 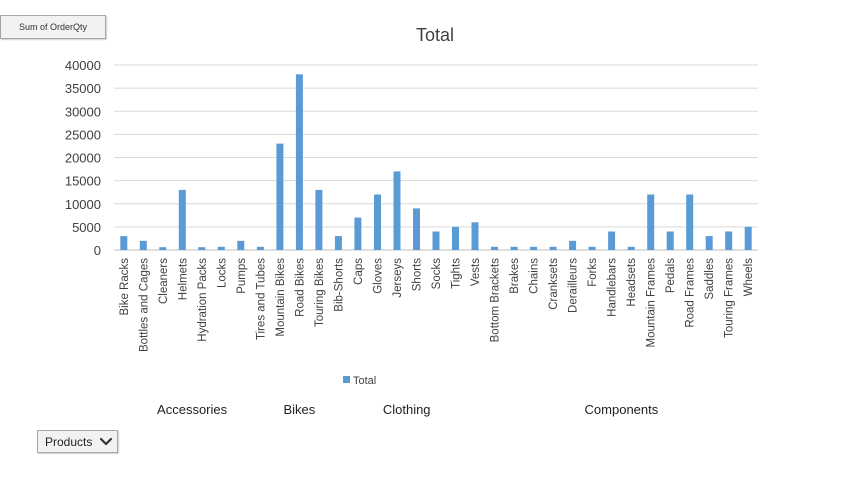 What do you see at coordinates (437, 274) in the screenshot?
I see `x-tick-label: Socks` at bounding box center [437, 274].